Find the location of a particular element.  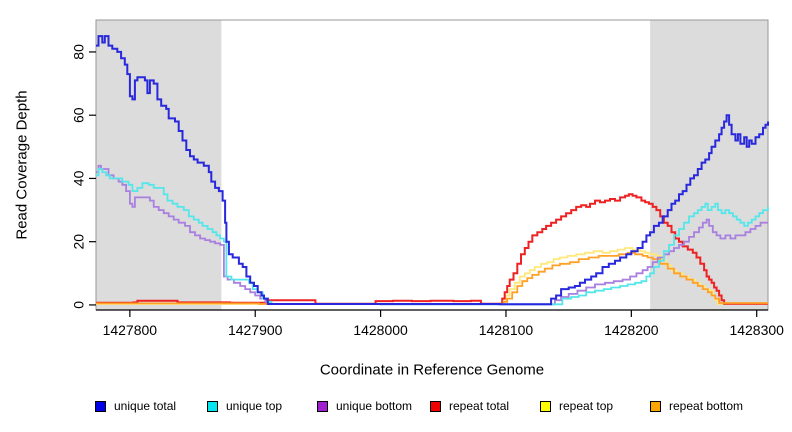

x-tick-label: 1428300 is located at coordinates (756, 330).